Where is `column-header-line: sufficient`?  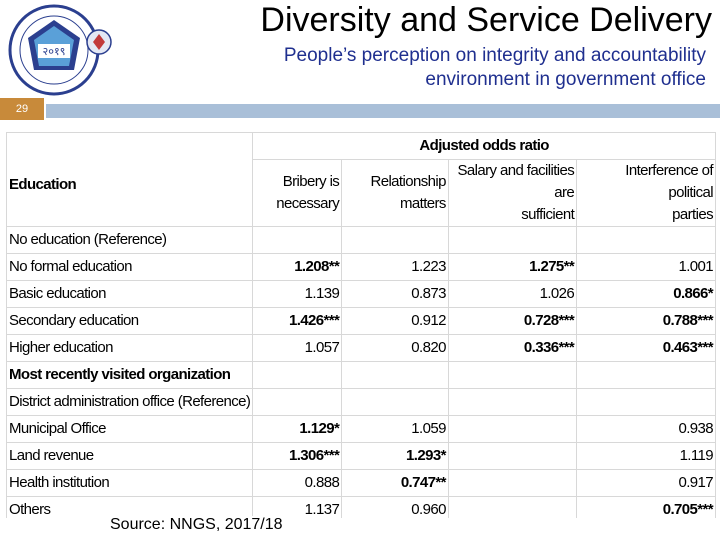 column-header-line: sufficient is located at coordinates (548, 214).